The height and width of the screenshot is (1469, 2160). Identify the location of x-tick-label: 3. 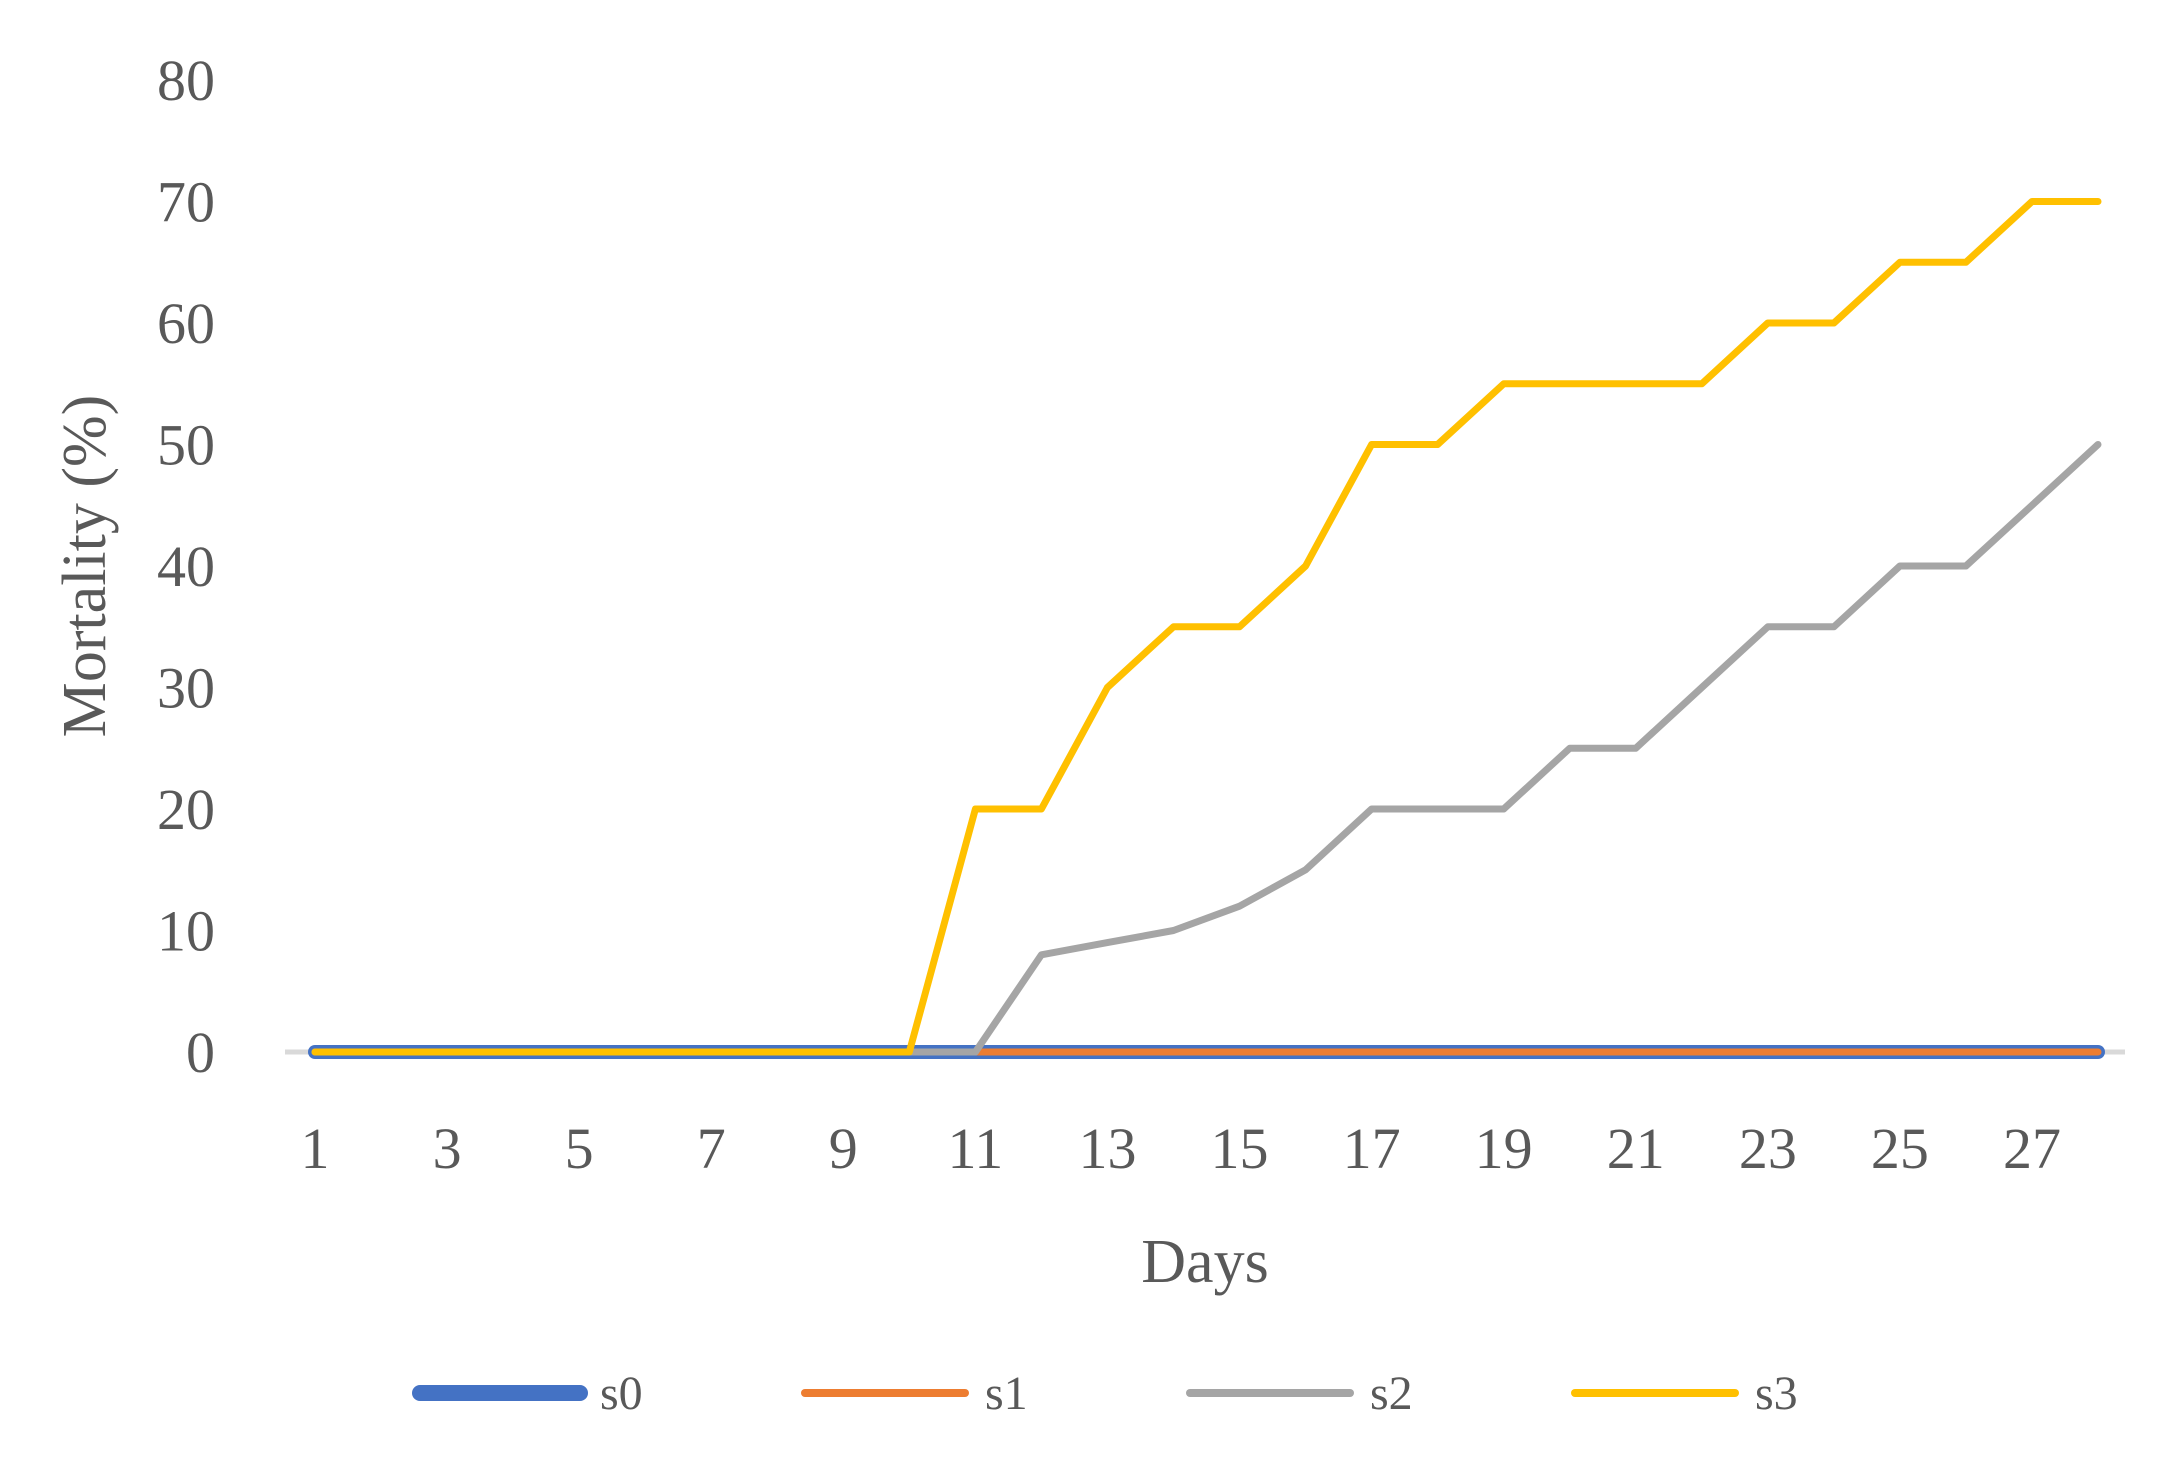
(447, 1148).